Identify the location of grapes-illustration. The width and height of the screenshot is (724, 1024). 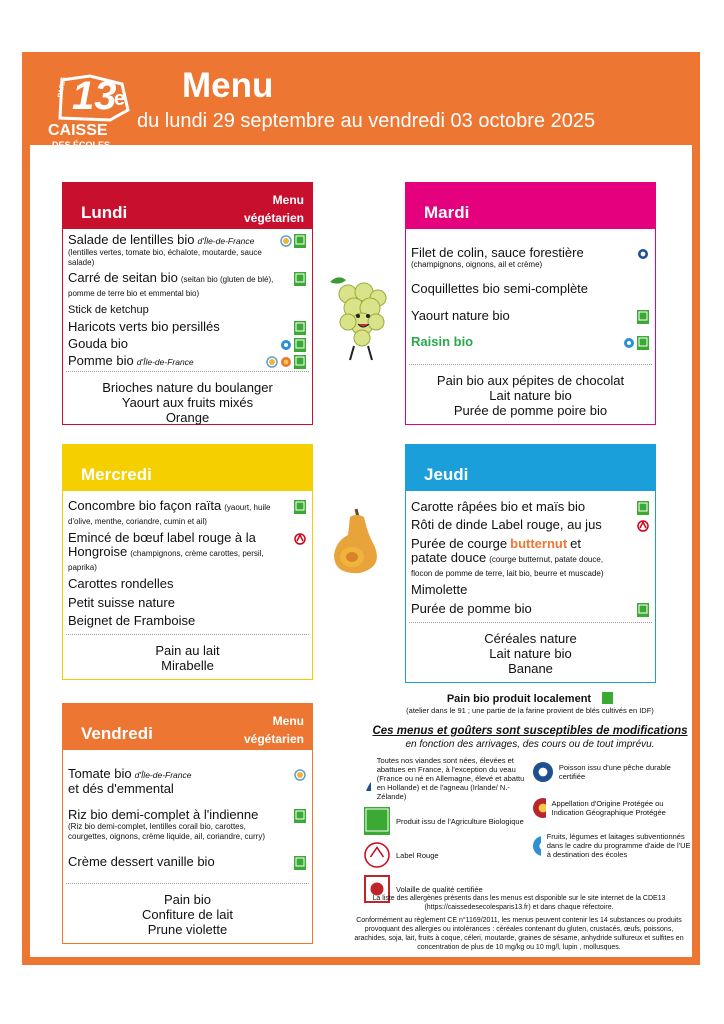
(358, 319).